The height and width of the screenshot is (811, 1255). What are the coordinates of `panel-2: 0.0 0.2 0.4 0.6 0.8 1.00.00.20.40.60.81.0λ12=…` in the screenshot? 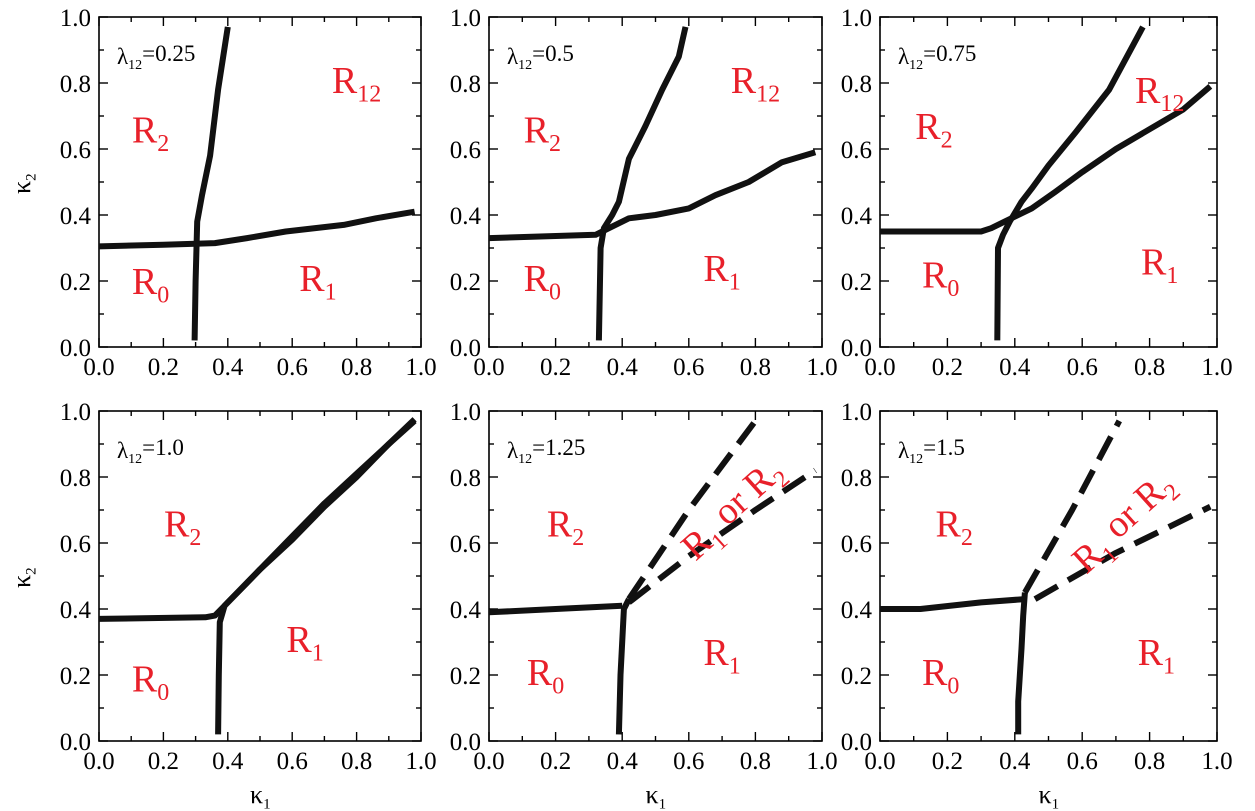 It's located at (644, 193).